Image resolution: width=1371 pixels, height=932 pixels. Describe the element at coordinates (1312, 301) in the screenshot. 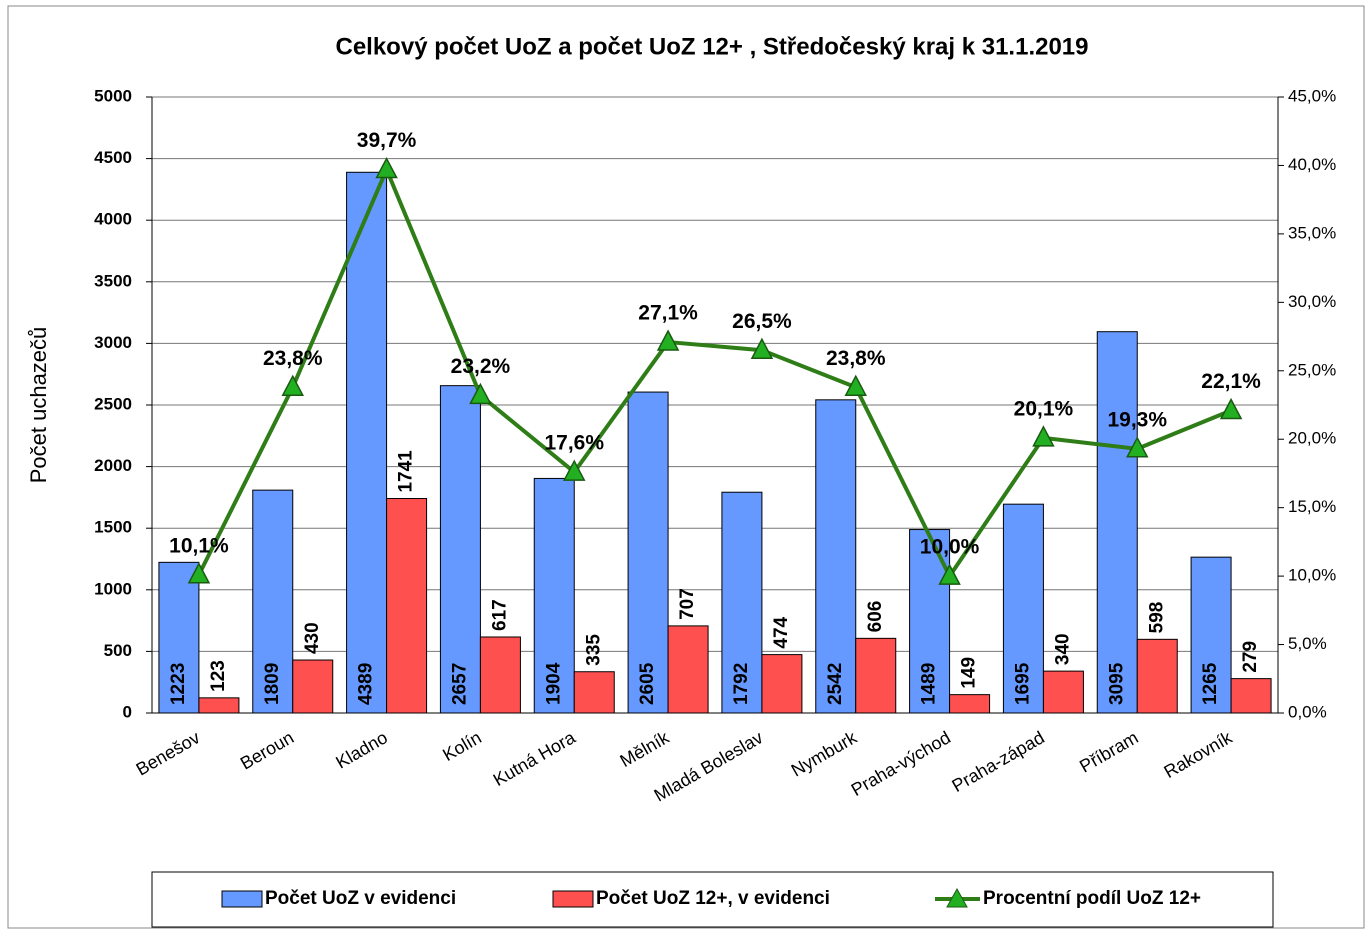

I see `y2-tick-label: 30,0%` at that location.